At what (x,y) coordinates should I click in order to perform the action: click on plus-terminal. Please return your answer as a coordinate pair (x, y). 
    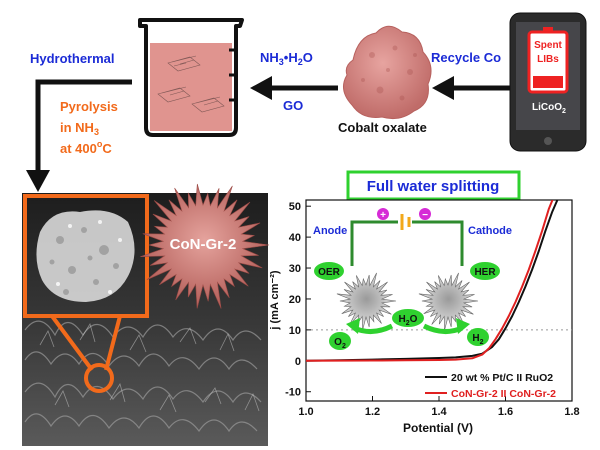
    Looking at the image, I should click on (383, 214).